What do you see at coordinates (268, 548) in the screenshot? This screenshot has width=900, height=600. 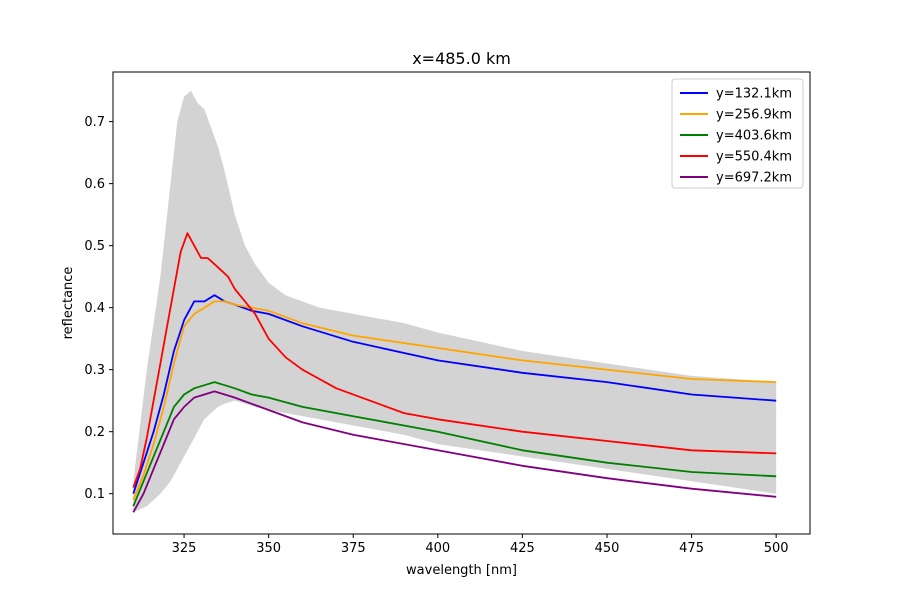 I see `x-tick-label: 350` at bounding box center [268, 548].